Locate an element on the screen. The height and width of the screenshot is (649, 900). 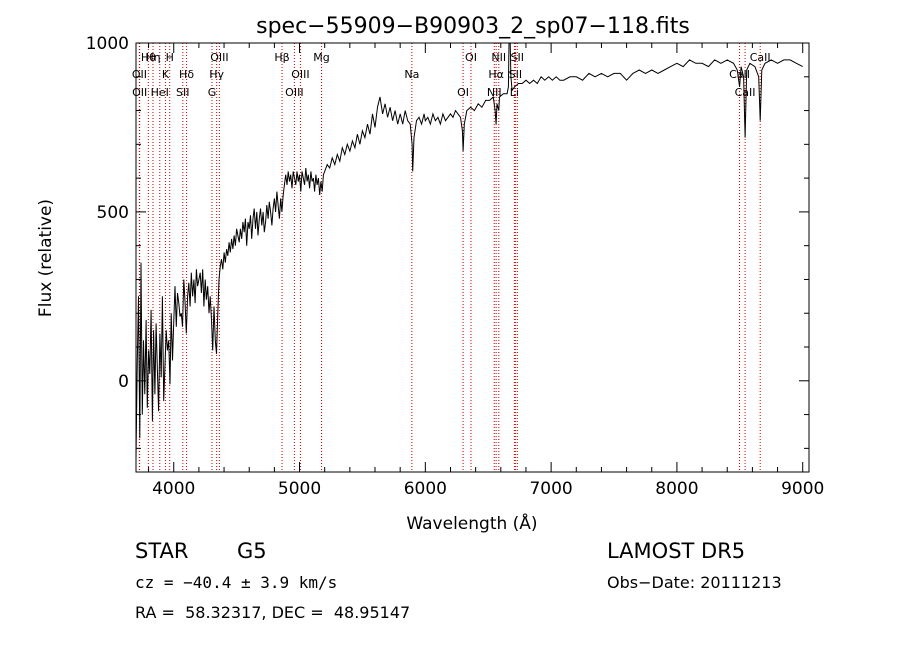
x-tick-label: 7000 is located at coordinates (550, 489).